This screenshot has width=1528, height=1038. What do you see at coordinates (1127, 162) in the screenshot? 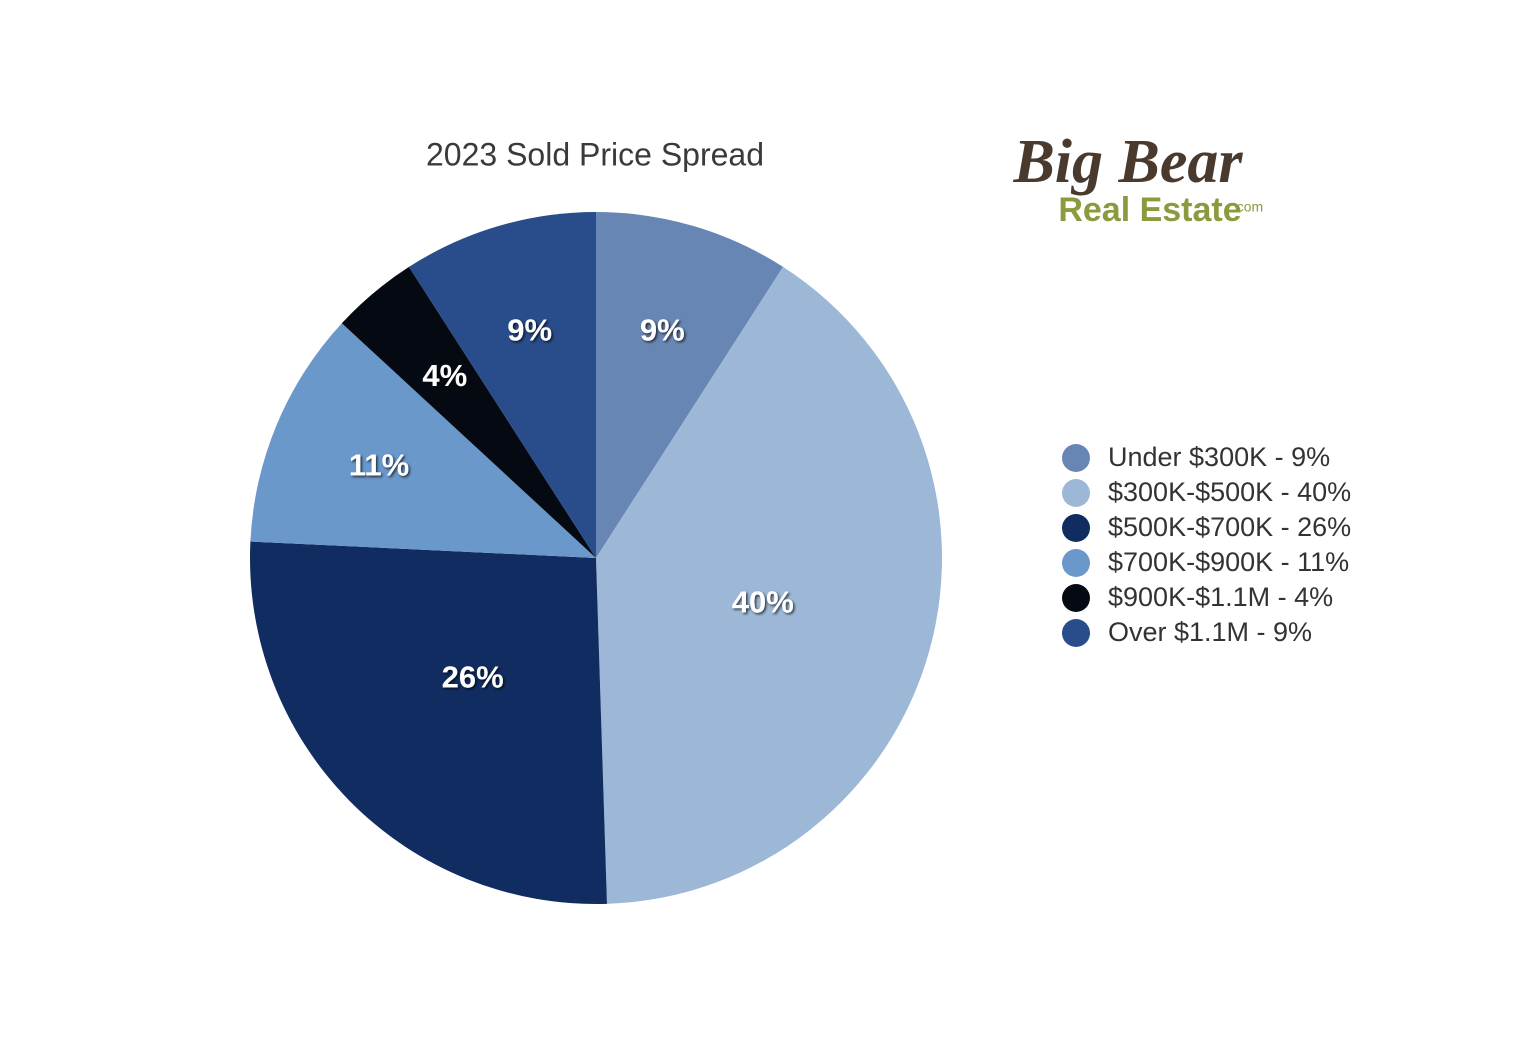
I see `logo-name: Big Bear` at bounding box center [1127, 162].